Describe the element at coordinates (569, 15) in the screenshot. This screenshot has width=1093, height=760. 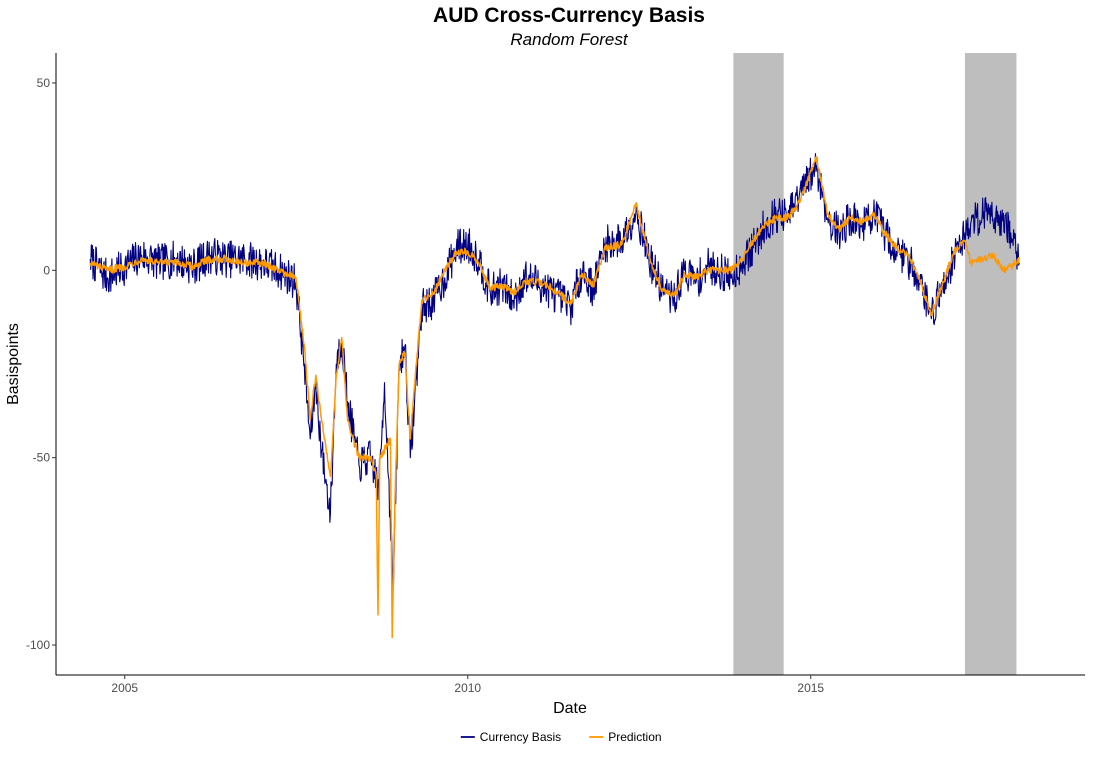
I see `chart-title: AUD Cross-Currency Basis` at that location.